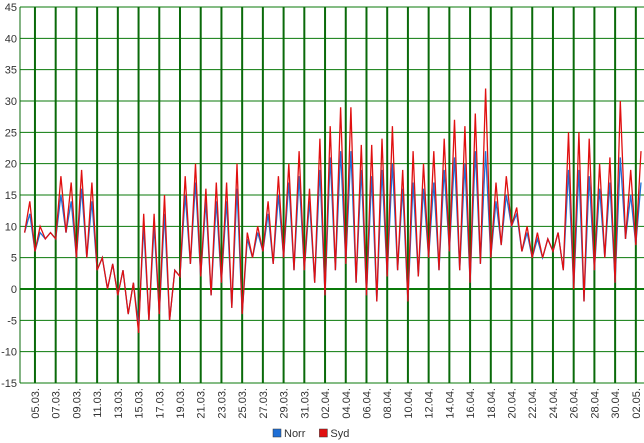 The width and height of the screenshot is (644, 443). Describe the element at coordinates (388, 403) in the screenshot. I see `x-tick-label: 08.04.` at that location.